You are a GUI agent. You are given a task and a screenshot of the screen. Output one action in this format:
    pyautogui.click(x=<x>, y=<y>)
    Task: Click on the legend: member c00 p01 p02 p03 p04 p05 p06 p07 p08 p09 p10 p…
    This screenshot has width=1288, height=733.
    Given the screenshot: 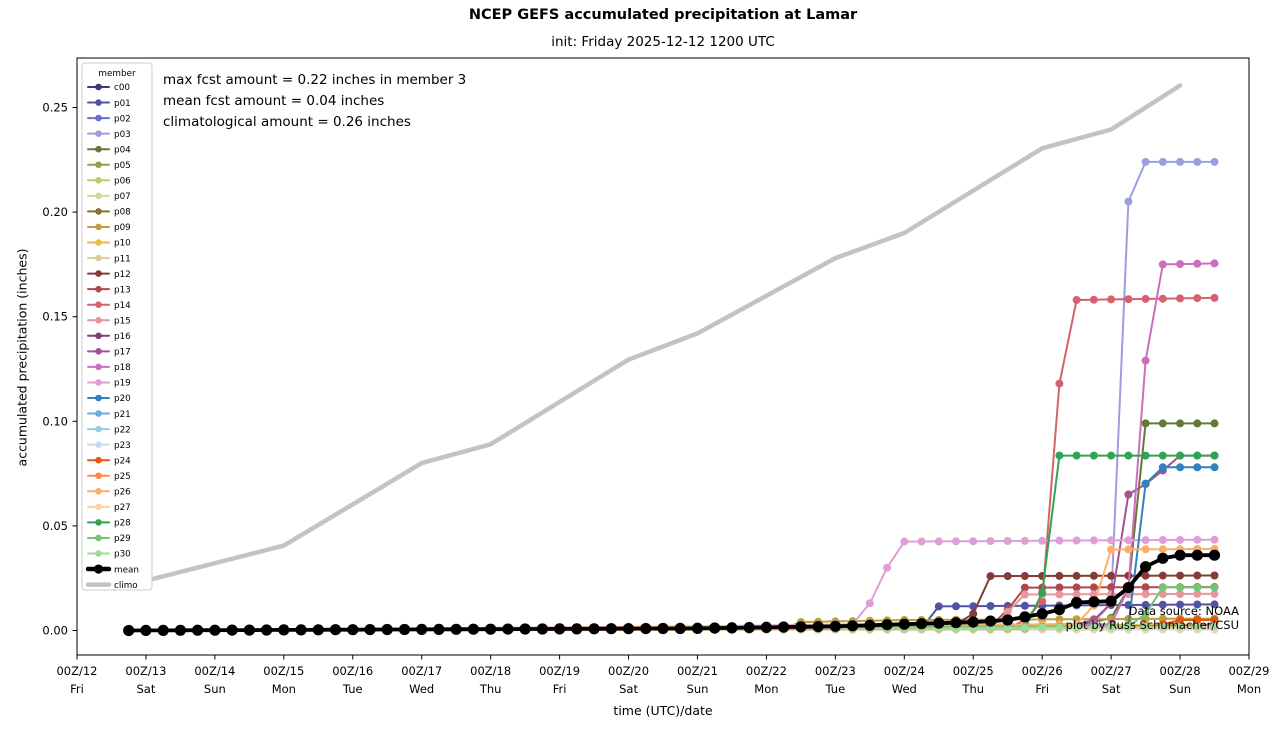 What is the action you would take?
    pyautogui.click(x=117, y=326)
    